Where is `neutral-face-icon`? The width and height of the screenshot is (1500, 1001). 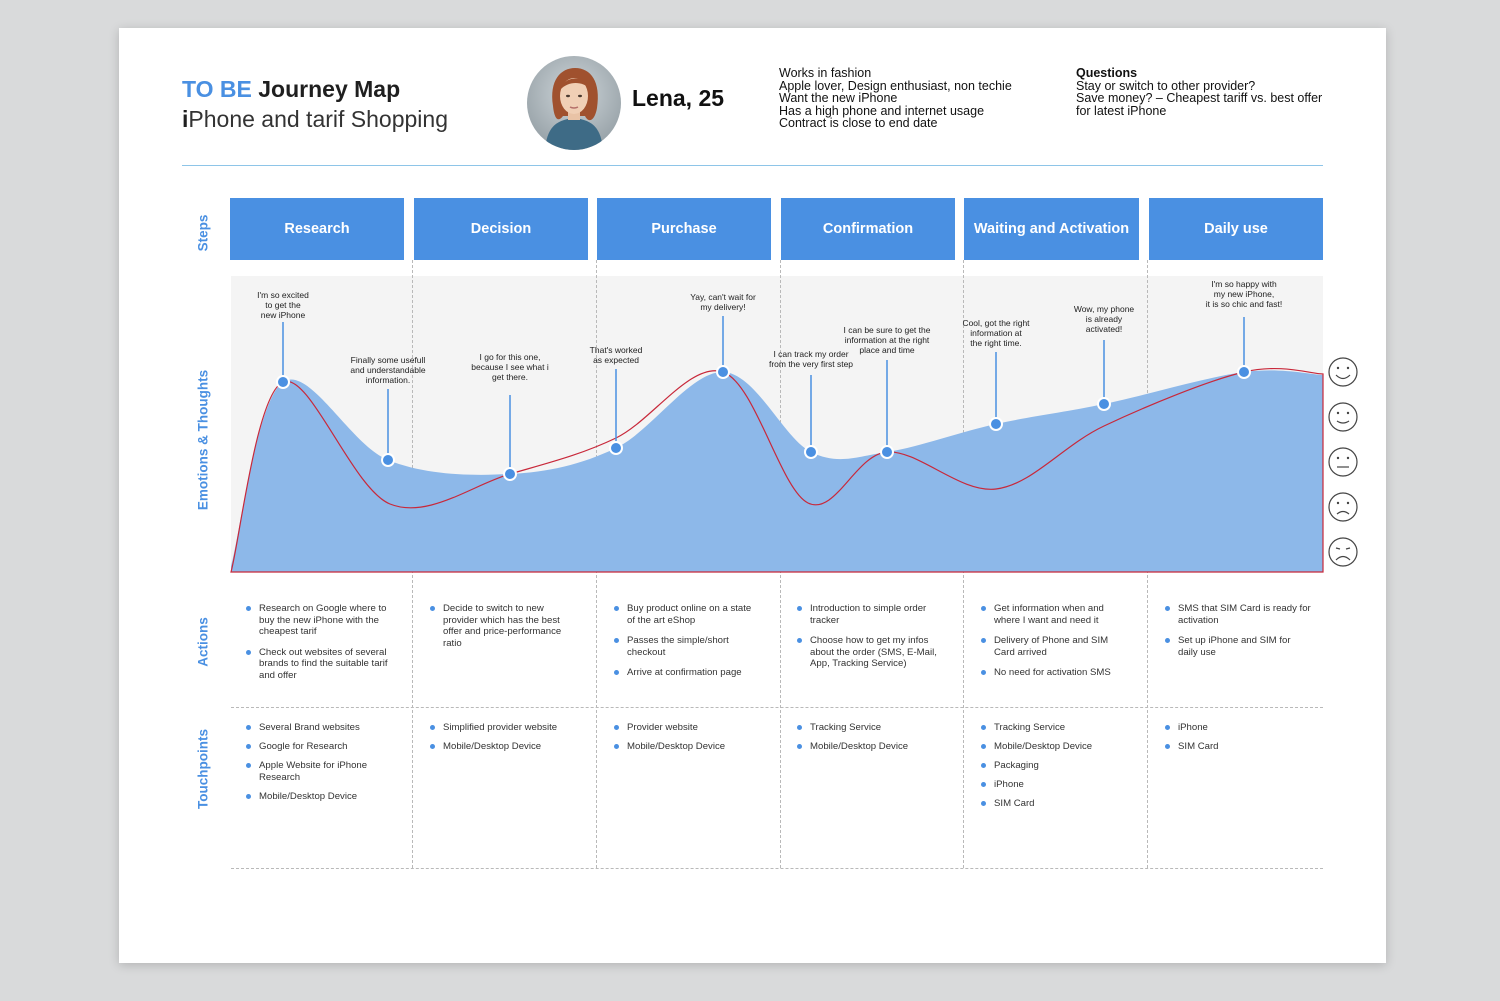
neutral-face-icon is located at coordinates (1343, 462).